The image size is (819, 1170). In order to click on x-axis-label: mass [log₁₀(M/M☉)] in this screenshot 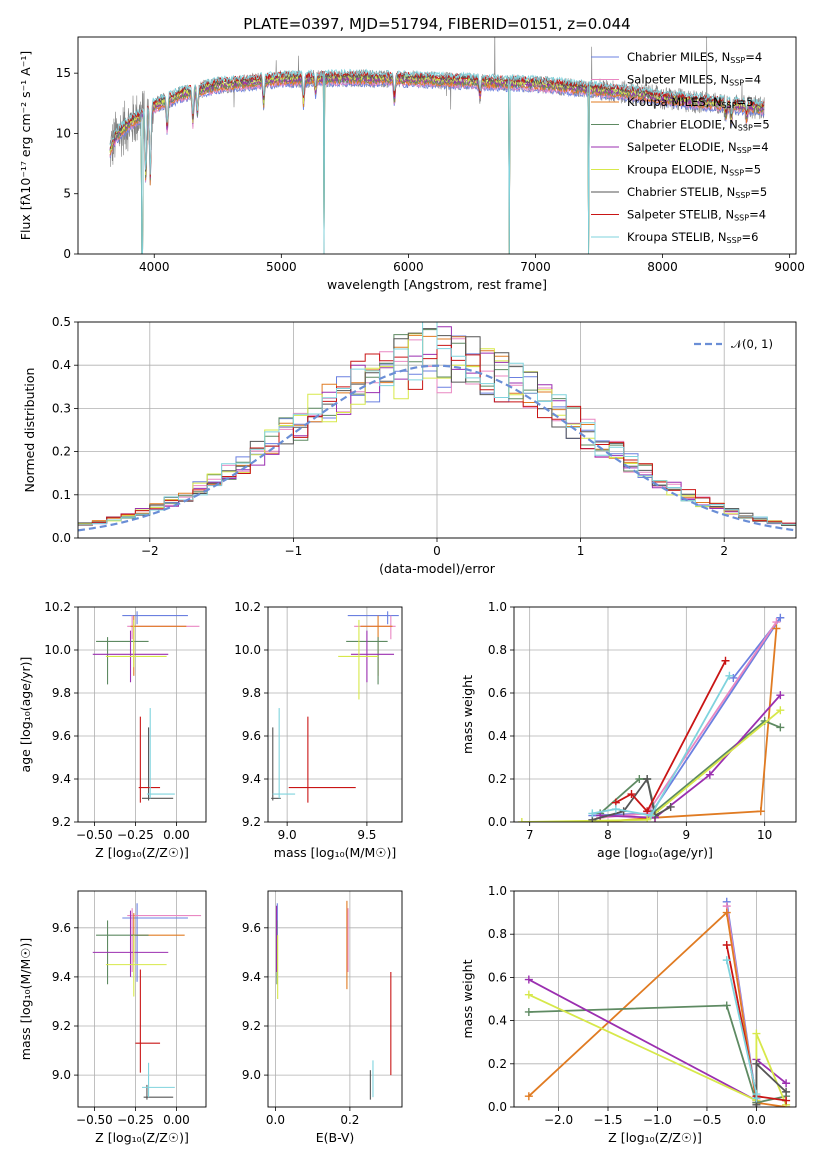, I will do `click(335, 852)`.